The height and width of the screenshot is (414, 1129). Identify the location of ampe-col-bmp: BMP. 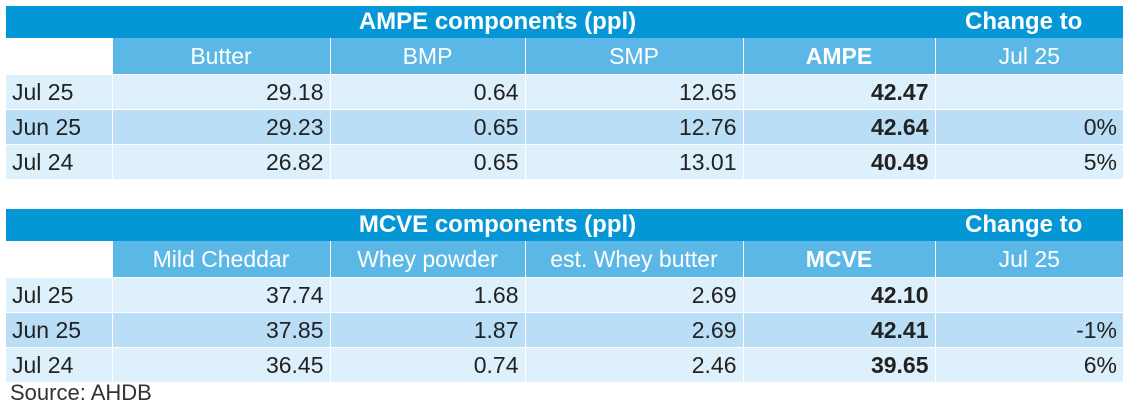
(427, 56).